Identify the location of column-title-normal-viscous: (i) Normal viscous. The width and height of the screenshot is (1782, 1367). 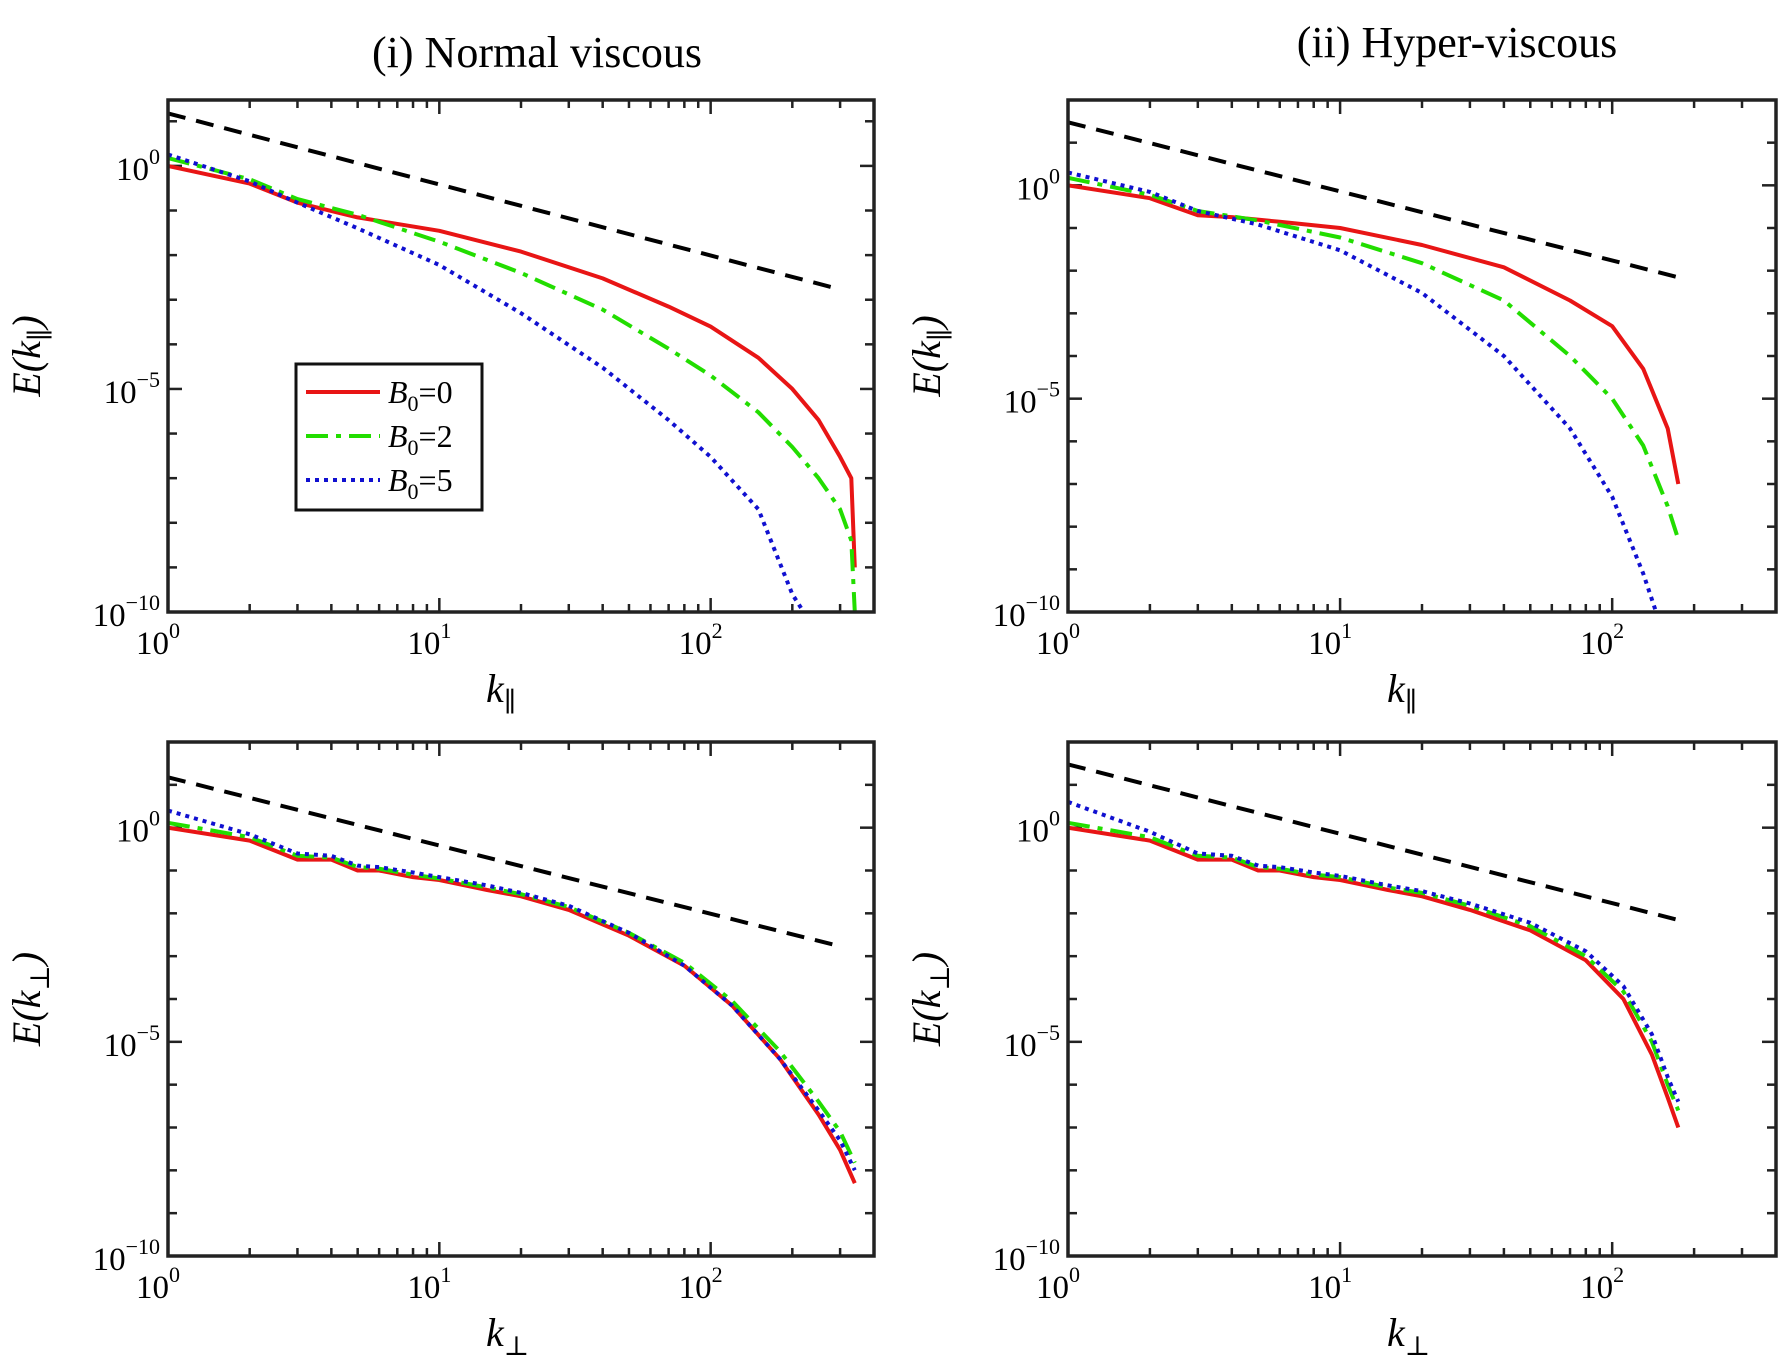
(537, 52).